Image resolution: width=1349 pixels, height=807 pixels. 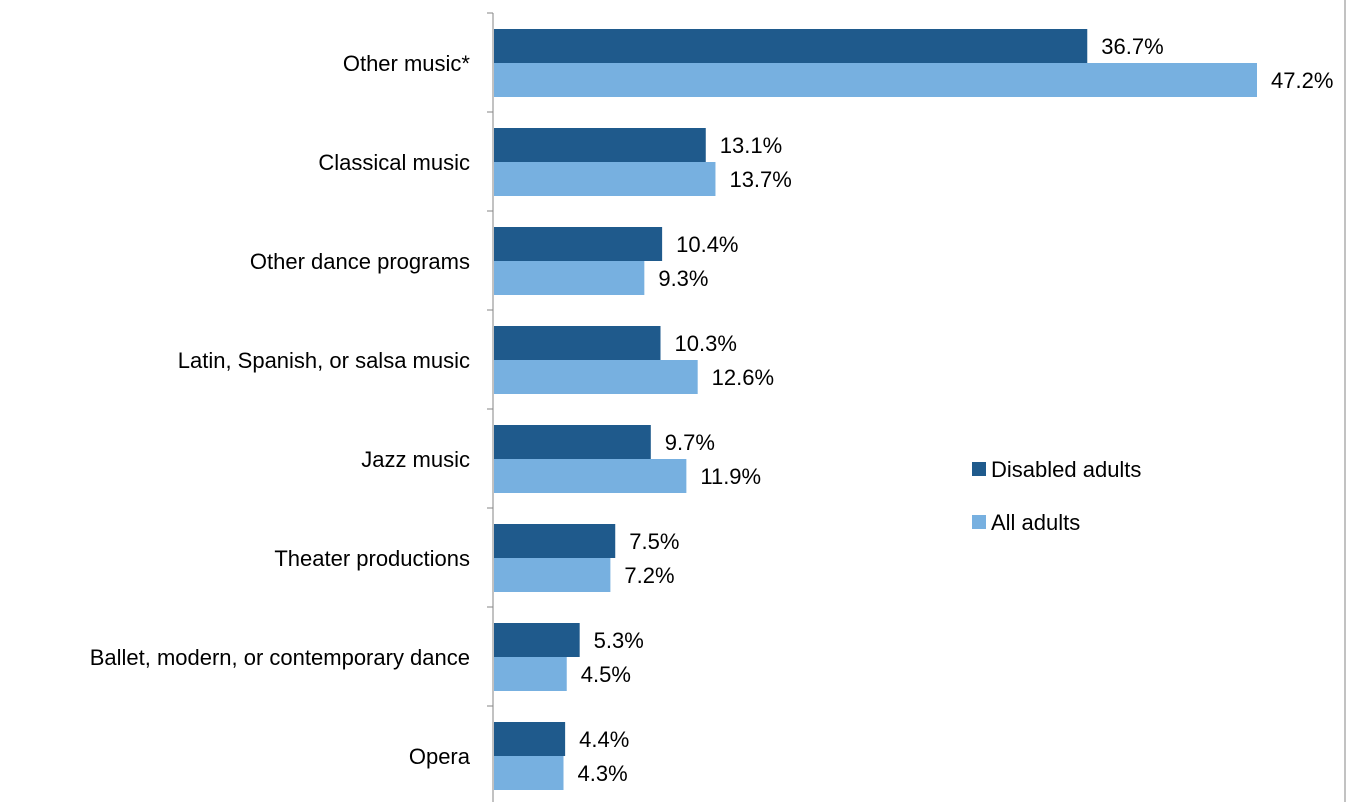 I want to click on data-label: 9.7%, so click(x=690, y=442).